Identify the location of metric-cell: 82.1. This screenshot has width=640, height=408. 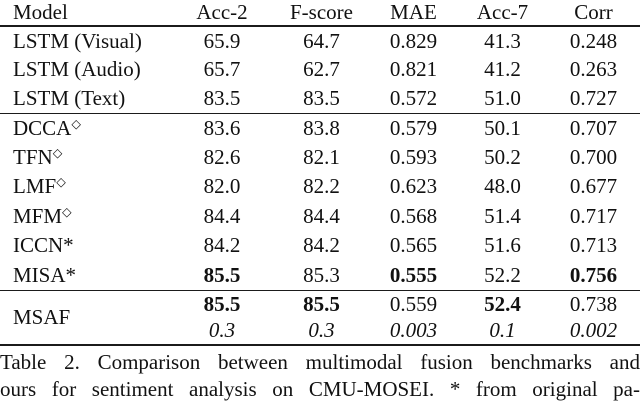
(321, 156).